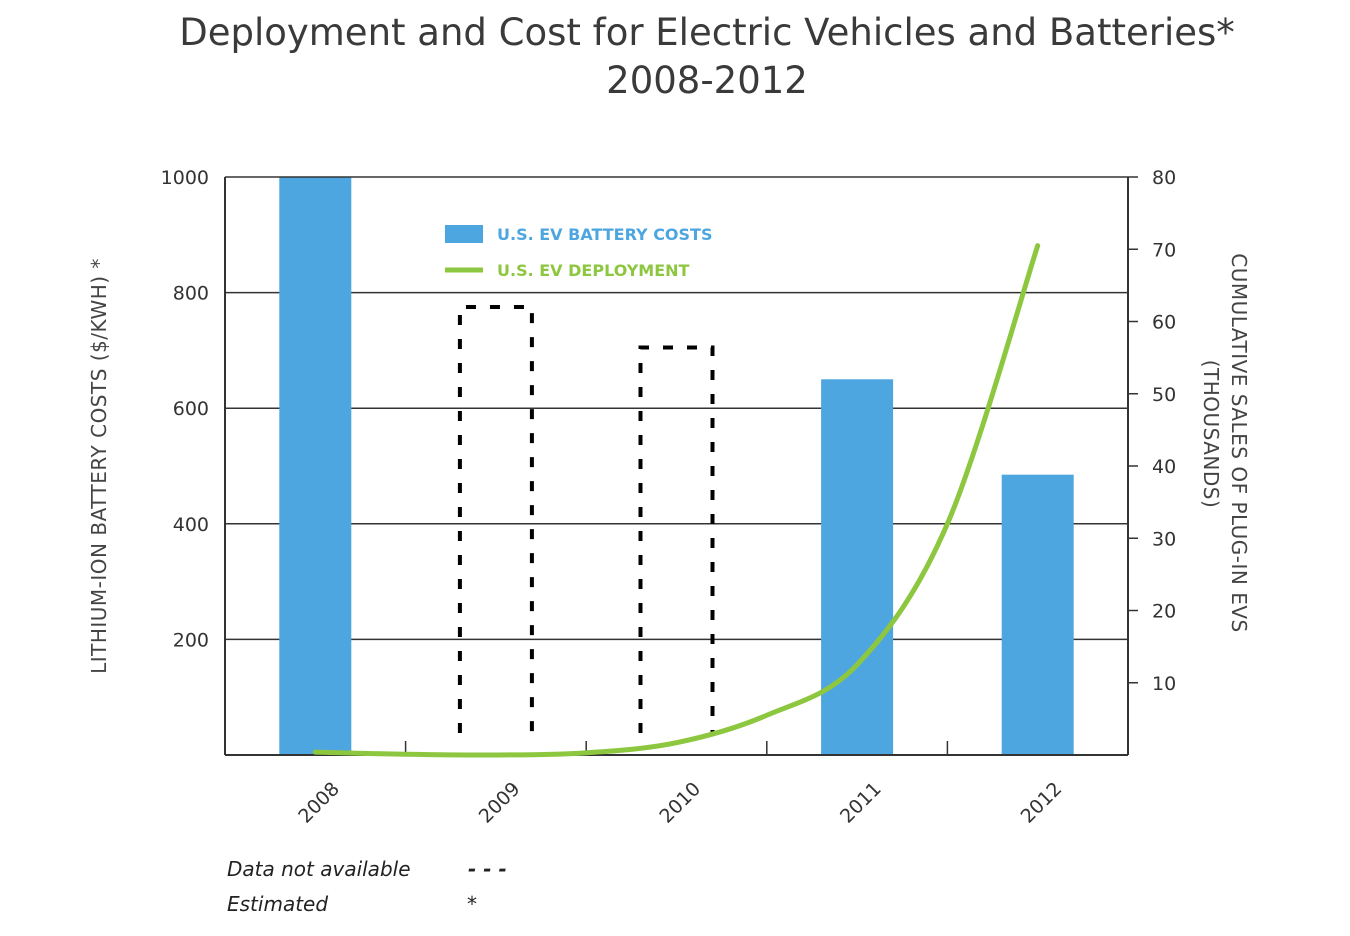 Image resolution: width=1350 pixels, height=936 pixels. What do you see at coordinates (1164, 323) in the screenshot?
I see `right-tick-label: 60` at bounding box center [1164, 323].